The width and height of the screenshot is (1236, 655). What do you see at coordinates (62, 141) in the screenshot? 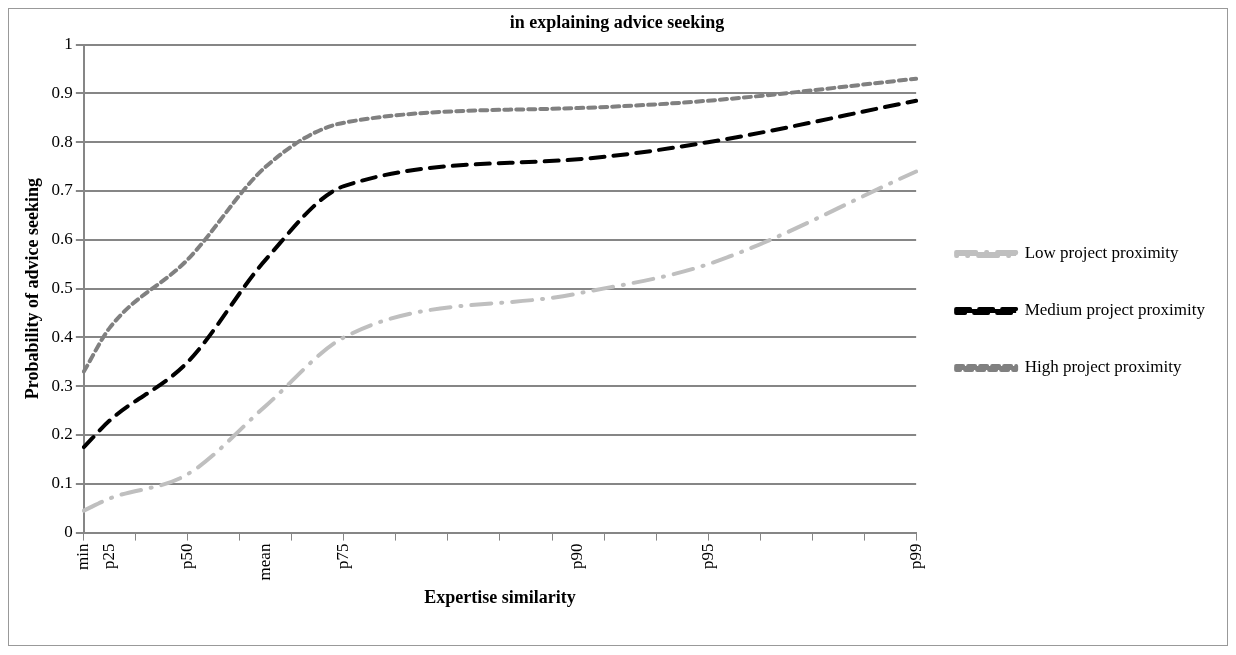
I see `y-tick-label: 0.8` at bounding box center [62, 141].